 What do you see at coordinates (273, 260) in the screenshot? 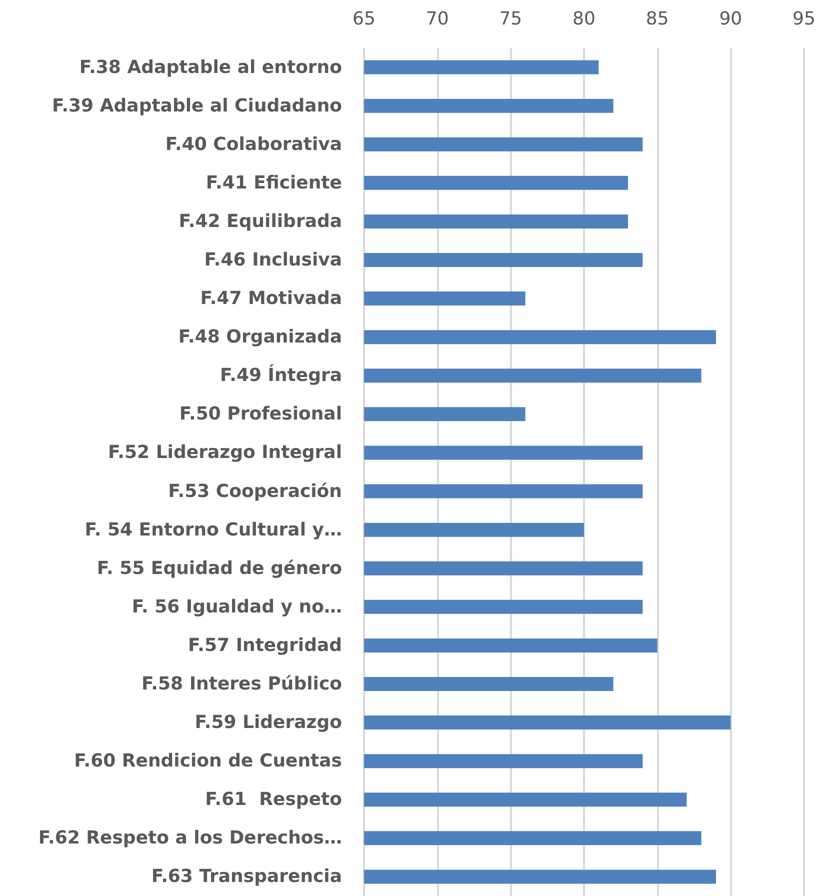
I see `y-tick-label: F.46 Inclusiva` at bounding box center [273, 260].